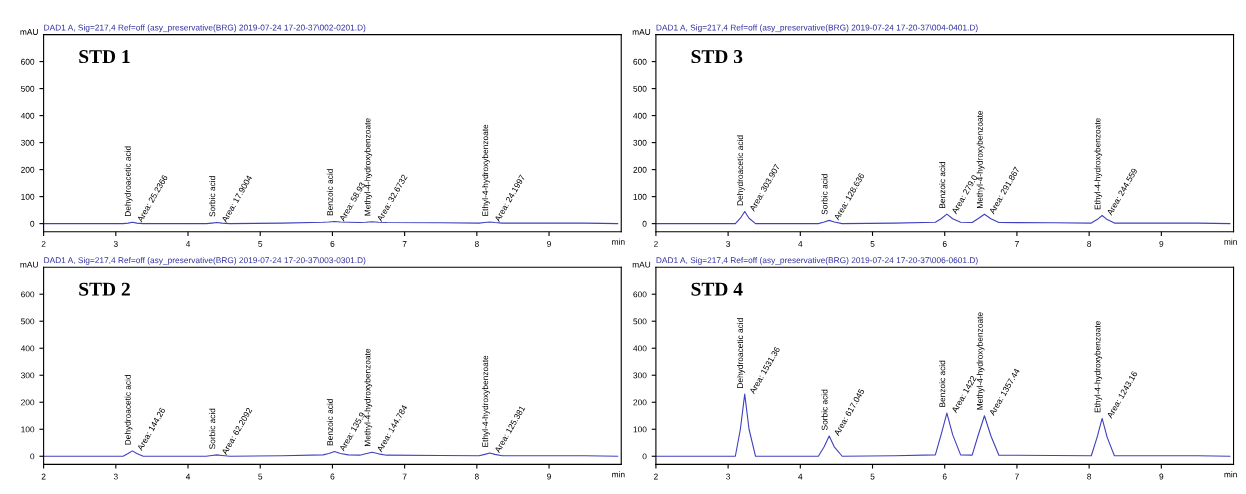  I want to click on chart-title: DAD1 A, Sig=217,4 Ref=off (asy_preservative(BRG) 2019-07-24 17-20-37\002-0201.D), so click(205, 28).